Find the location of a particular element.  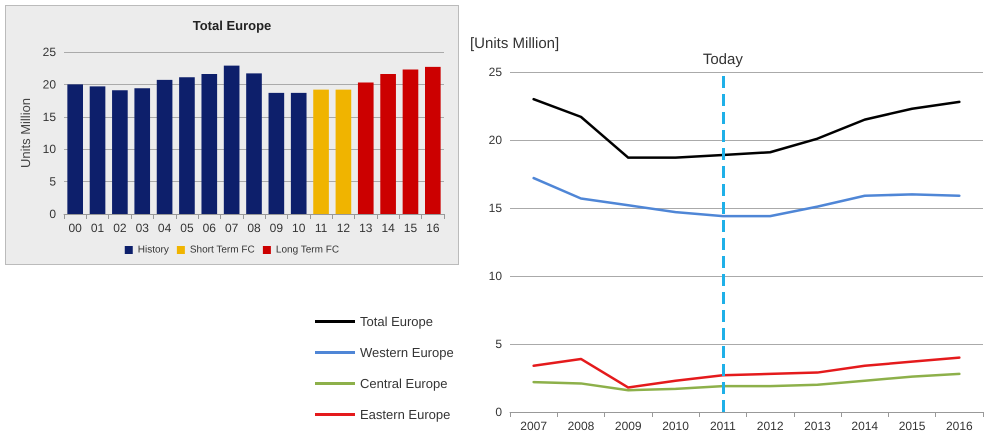

x-tick-label: 2011 is located at coordinates (723, 426).